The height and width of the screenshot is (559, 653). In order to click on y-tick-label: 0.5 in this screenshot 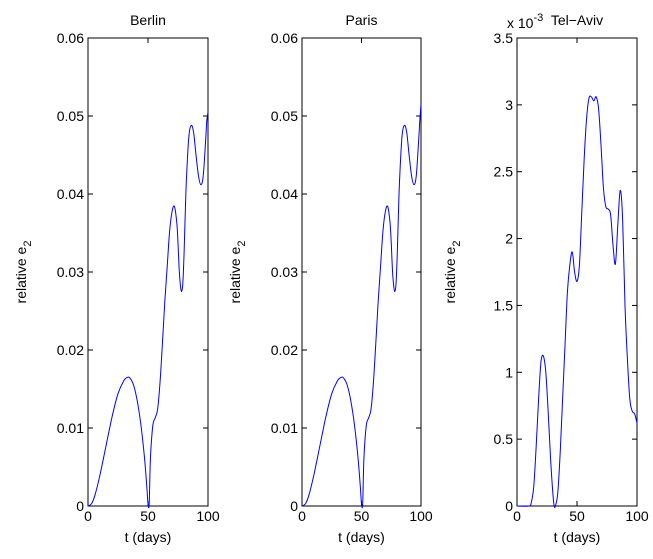, I will do `click(504, 439)`.